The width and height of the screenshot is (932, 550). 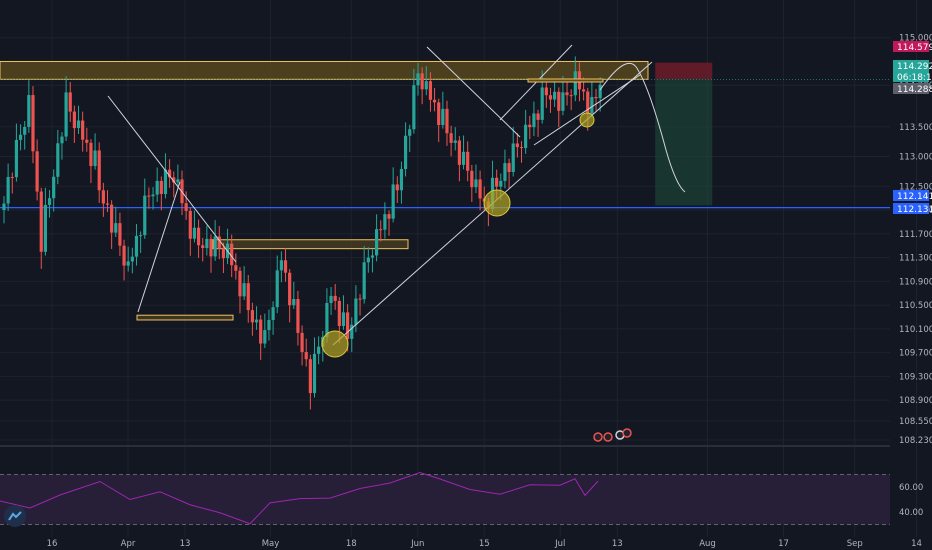 What do you see at coordinates (310, 244) in the screenshot?
I see `support-zone` at bounding box center [310, 244].